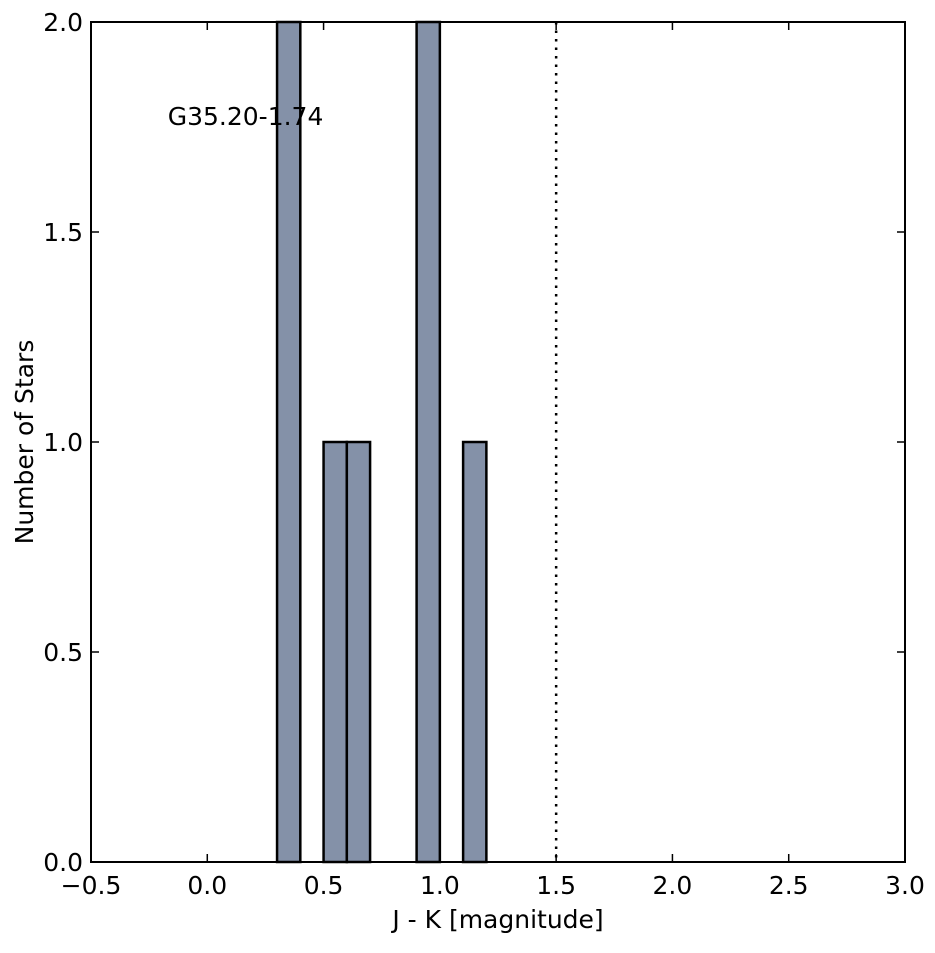 The height and width of the screenshot is (953, 935). Describe the element at coordinates (556, 885) in the screenshot. I see `x-tick-label-4: 1.5` at that location.